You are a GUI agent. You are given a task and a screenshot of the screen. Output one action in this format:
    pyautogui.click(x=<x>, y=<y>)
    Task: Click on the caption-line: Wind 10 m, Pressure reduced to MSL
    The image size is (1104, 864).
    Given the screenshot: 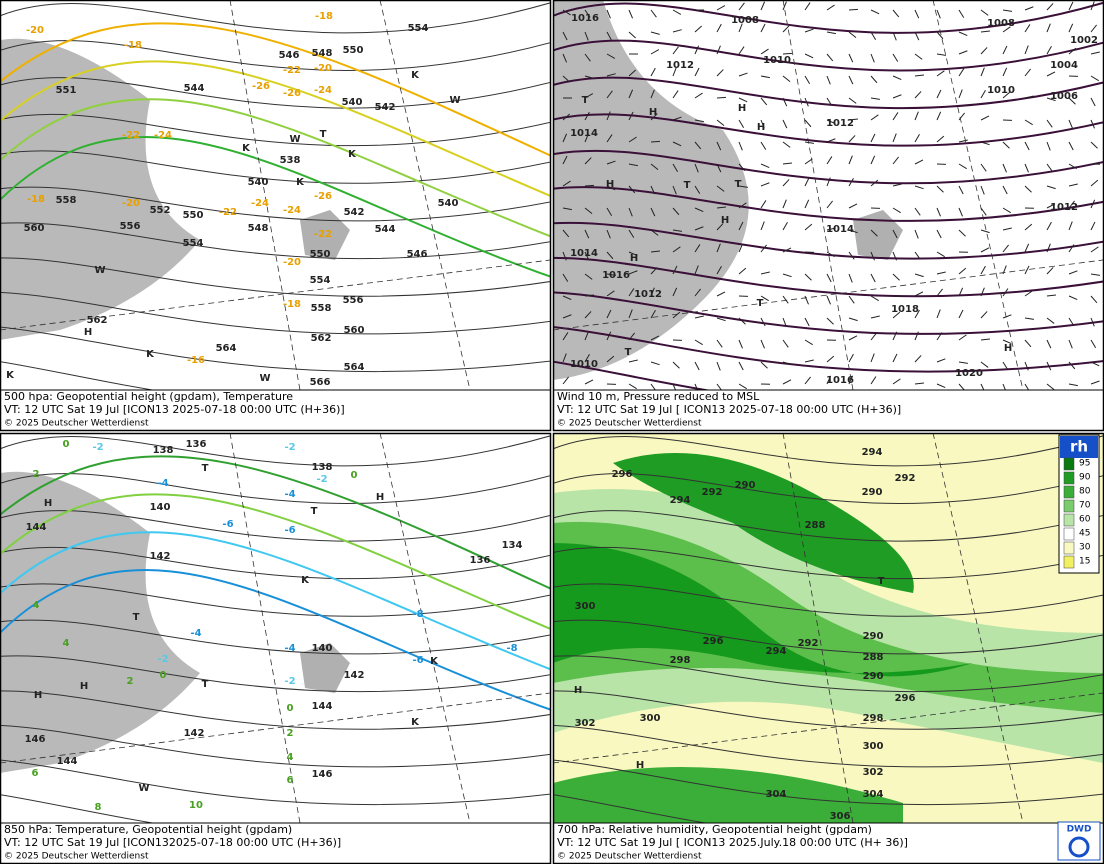 What is the action you would take?
    pyautogui.click(x=658, y=396)
    